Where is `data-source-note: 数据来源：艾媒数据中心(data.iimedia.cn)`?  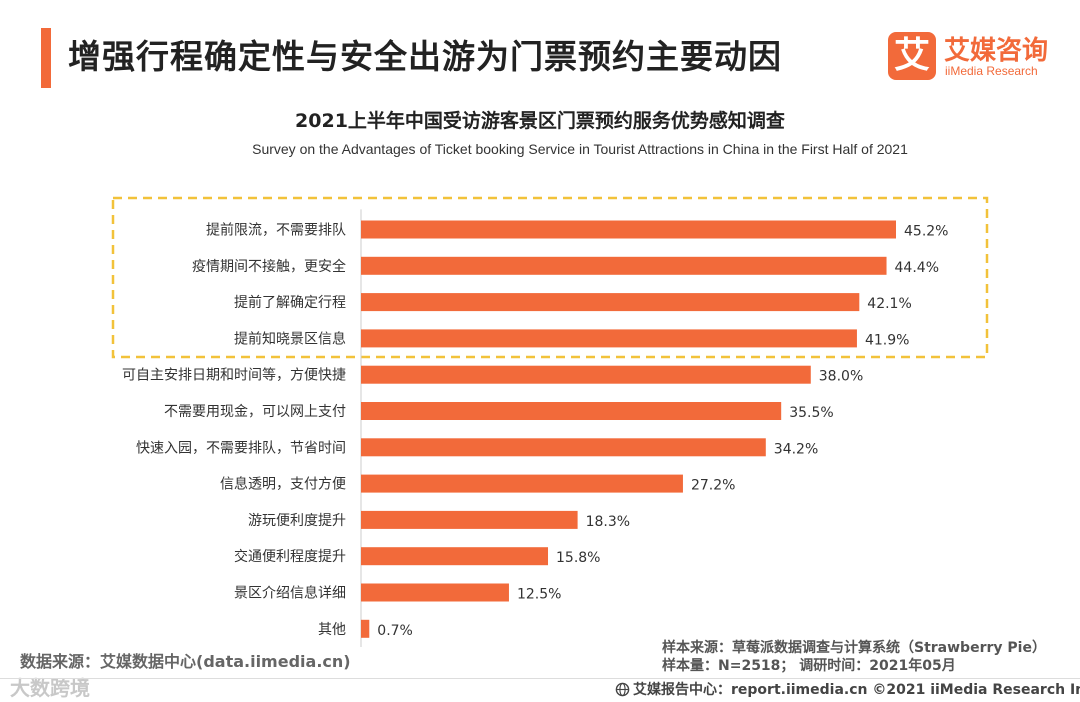
data-source-note: 数据来源：艾媒数据中心(data.iimedia.cn) is located at coordinates (185, 661).